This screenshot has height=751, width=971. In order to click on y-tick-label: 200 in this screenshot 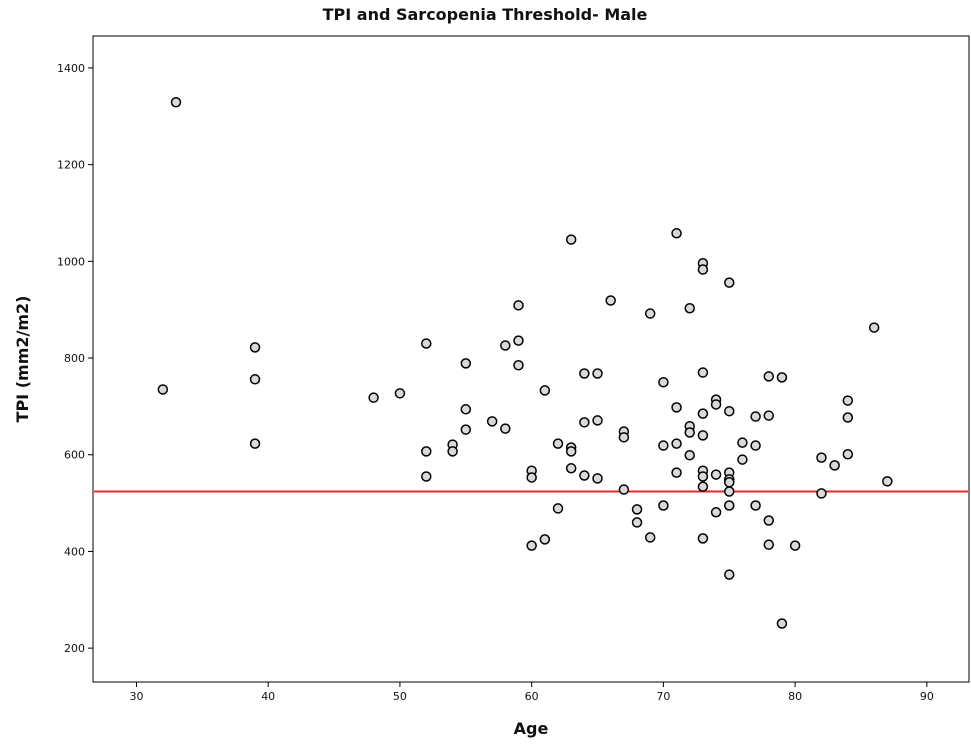, I will do `click(74, 648)`.